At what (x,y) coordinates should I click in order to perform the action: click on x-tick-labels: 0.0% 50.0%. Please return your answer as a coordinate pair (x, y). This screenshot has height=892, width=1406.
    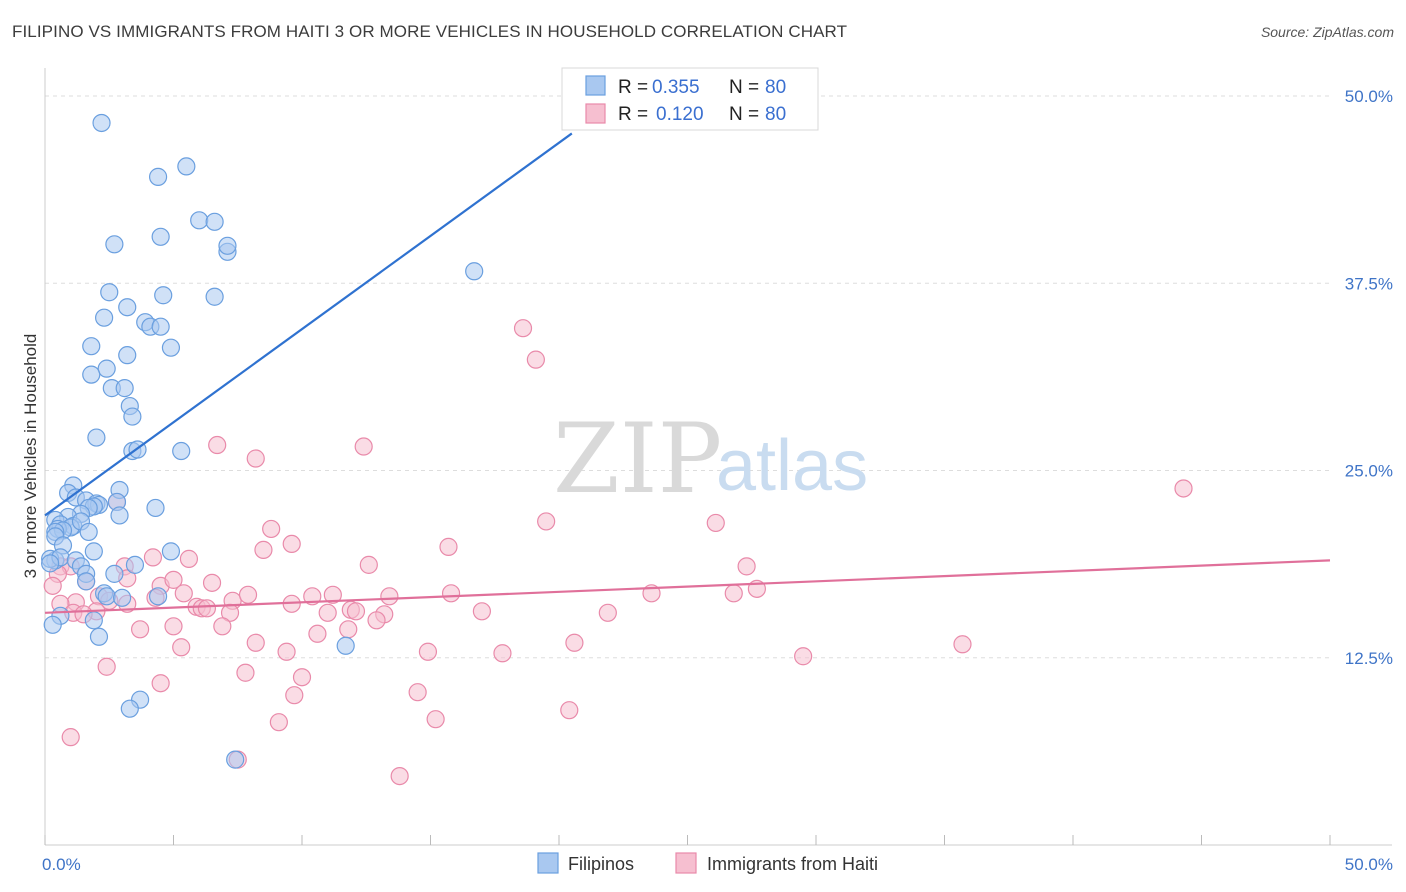
    Looking at the image, I should click on (717, 864).